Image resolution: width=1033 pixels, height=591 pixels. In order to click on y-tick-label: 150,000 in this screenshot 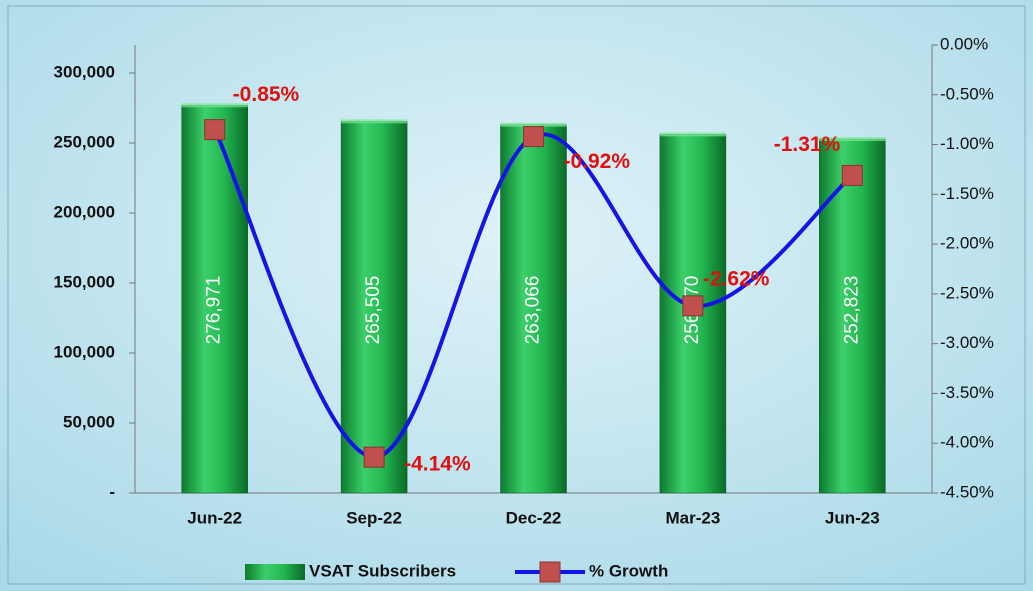, I will do `click(84, 281)`.